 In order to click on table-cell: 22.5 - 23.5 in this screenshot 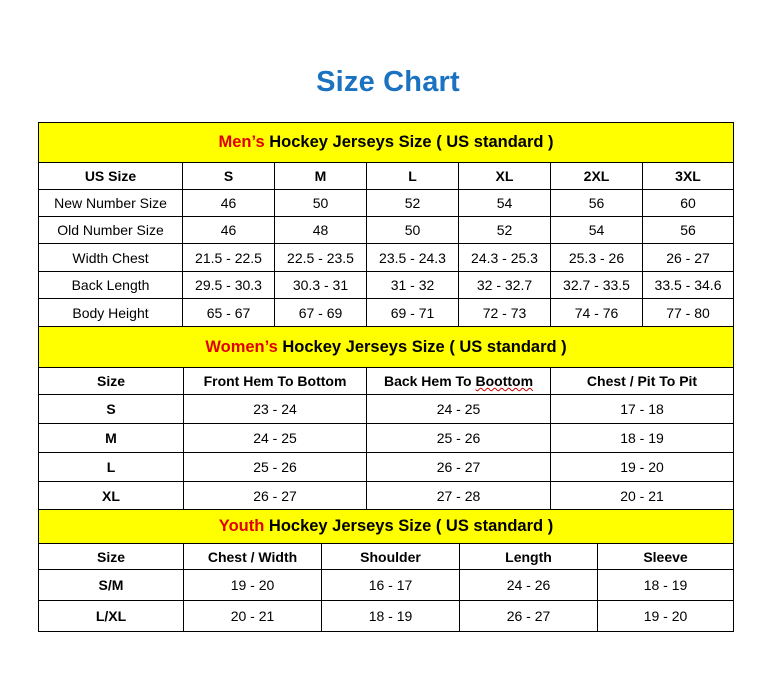, I will do `click(320, 257)`.